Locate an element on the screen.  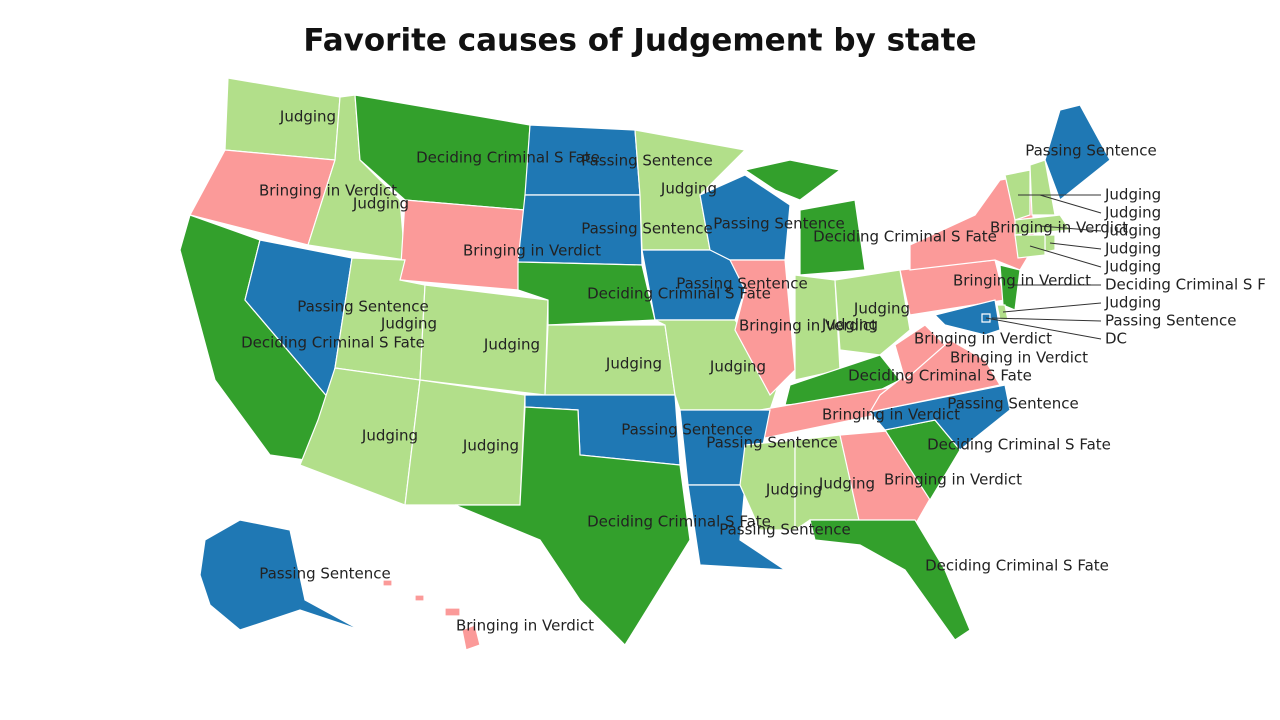
state-label: DC is located at coordinates (1116, 339).